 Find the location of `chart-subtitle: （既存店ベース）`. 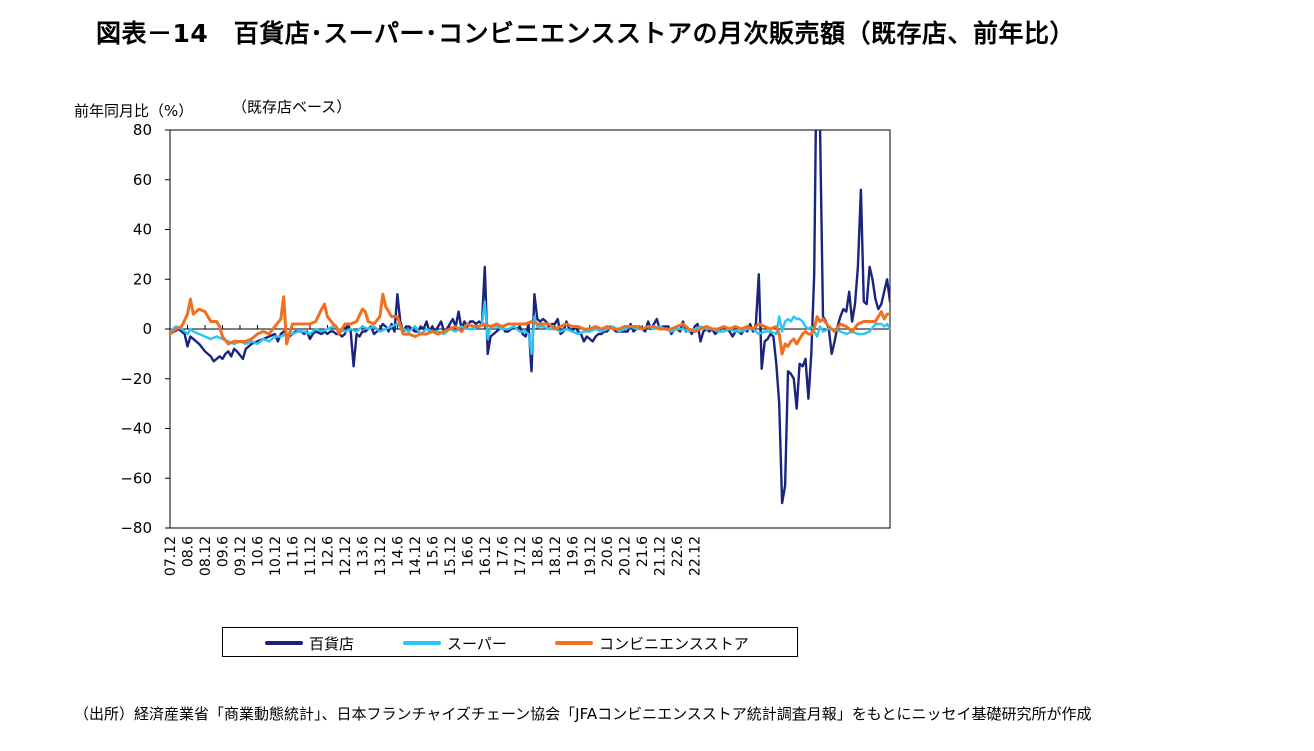

chart-subtitle: （既存店ベース） is located at coordinates (292, 107).